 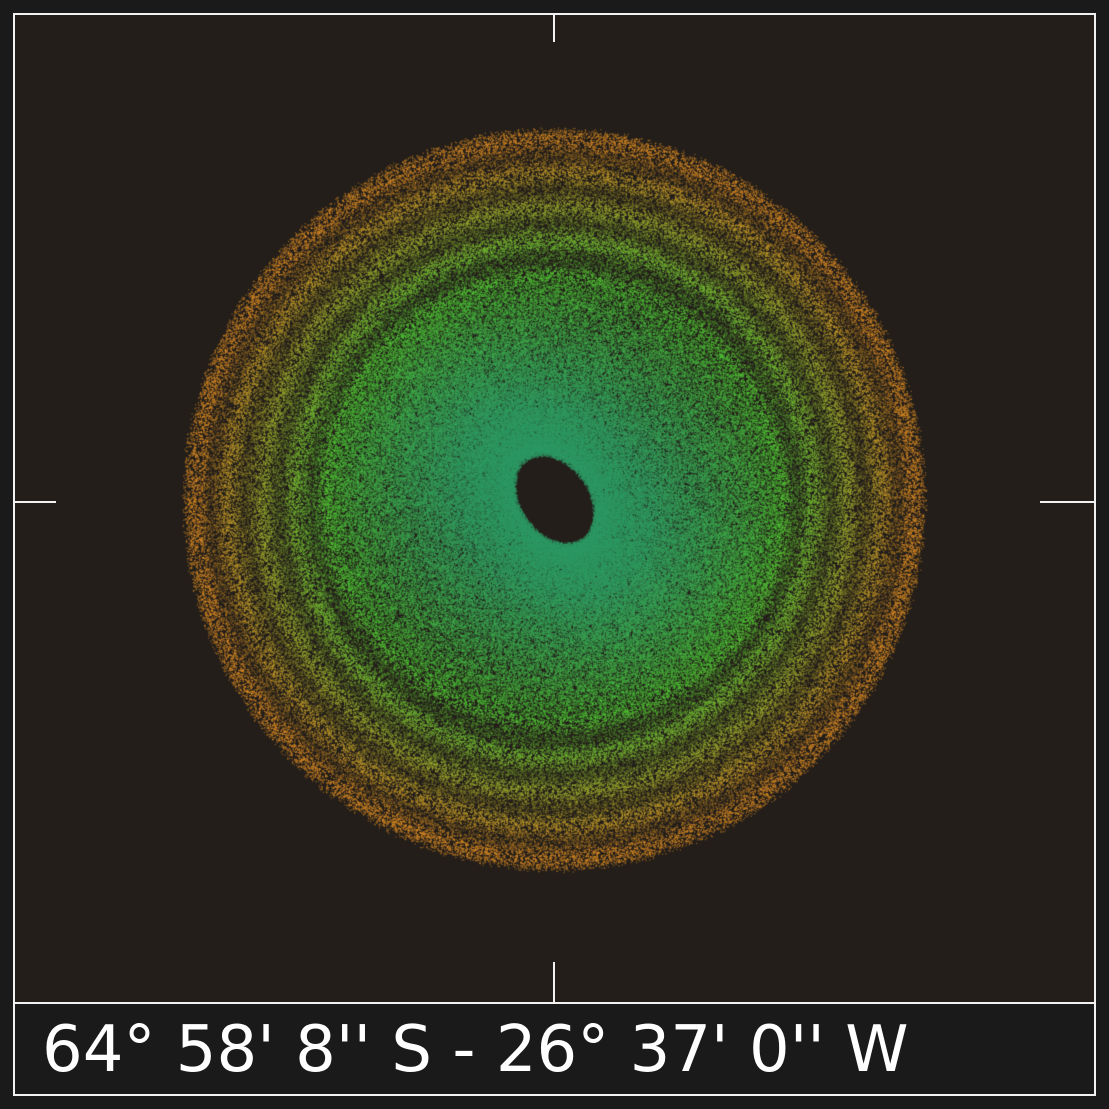 I want to click on tick-right, so click(x=1067, y=502).